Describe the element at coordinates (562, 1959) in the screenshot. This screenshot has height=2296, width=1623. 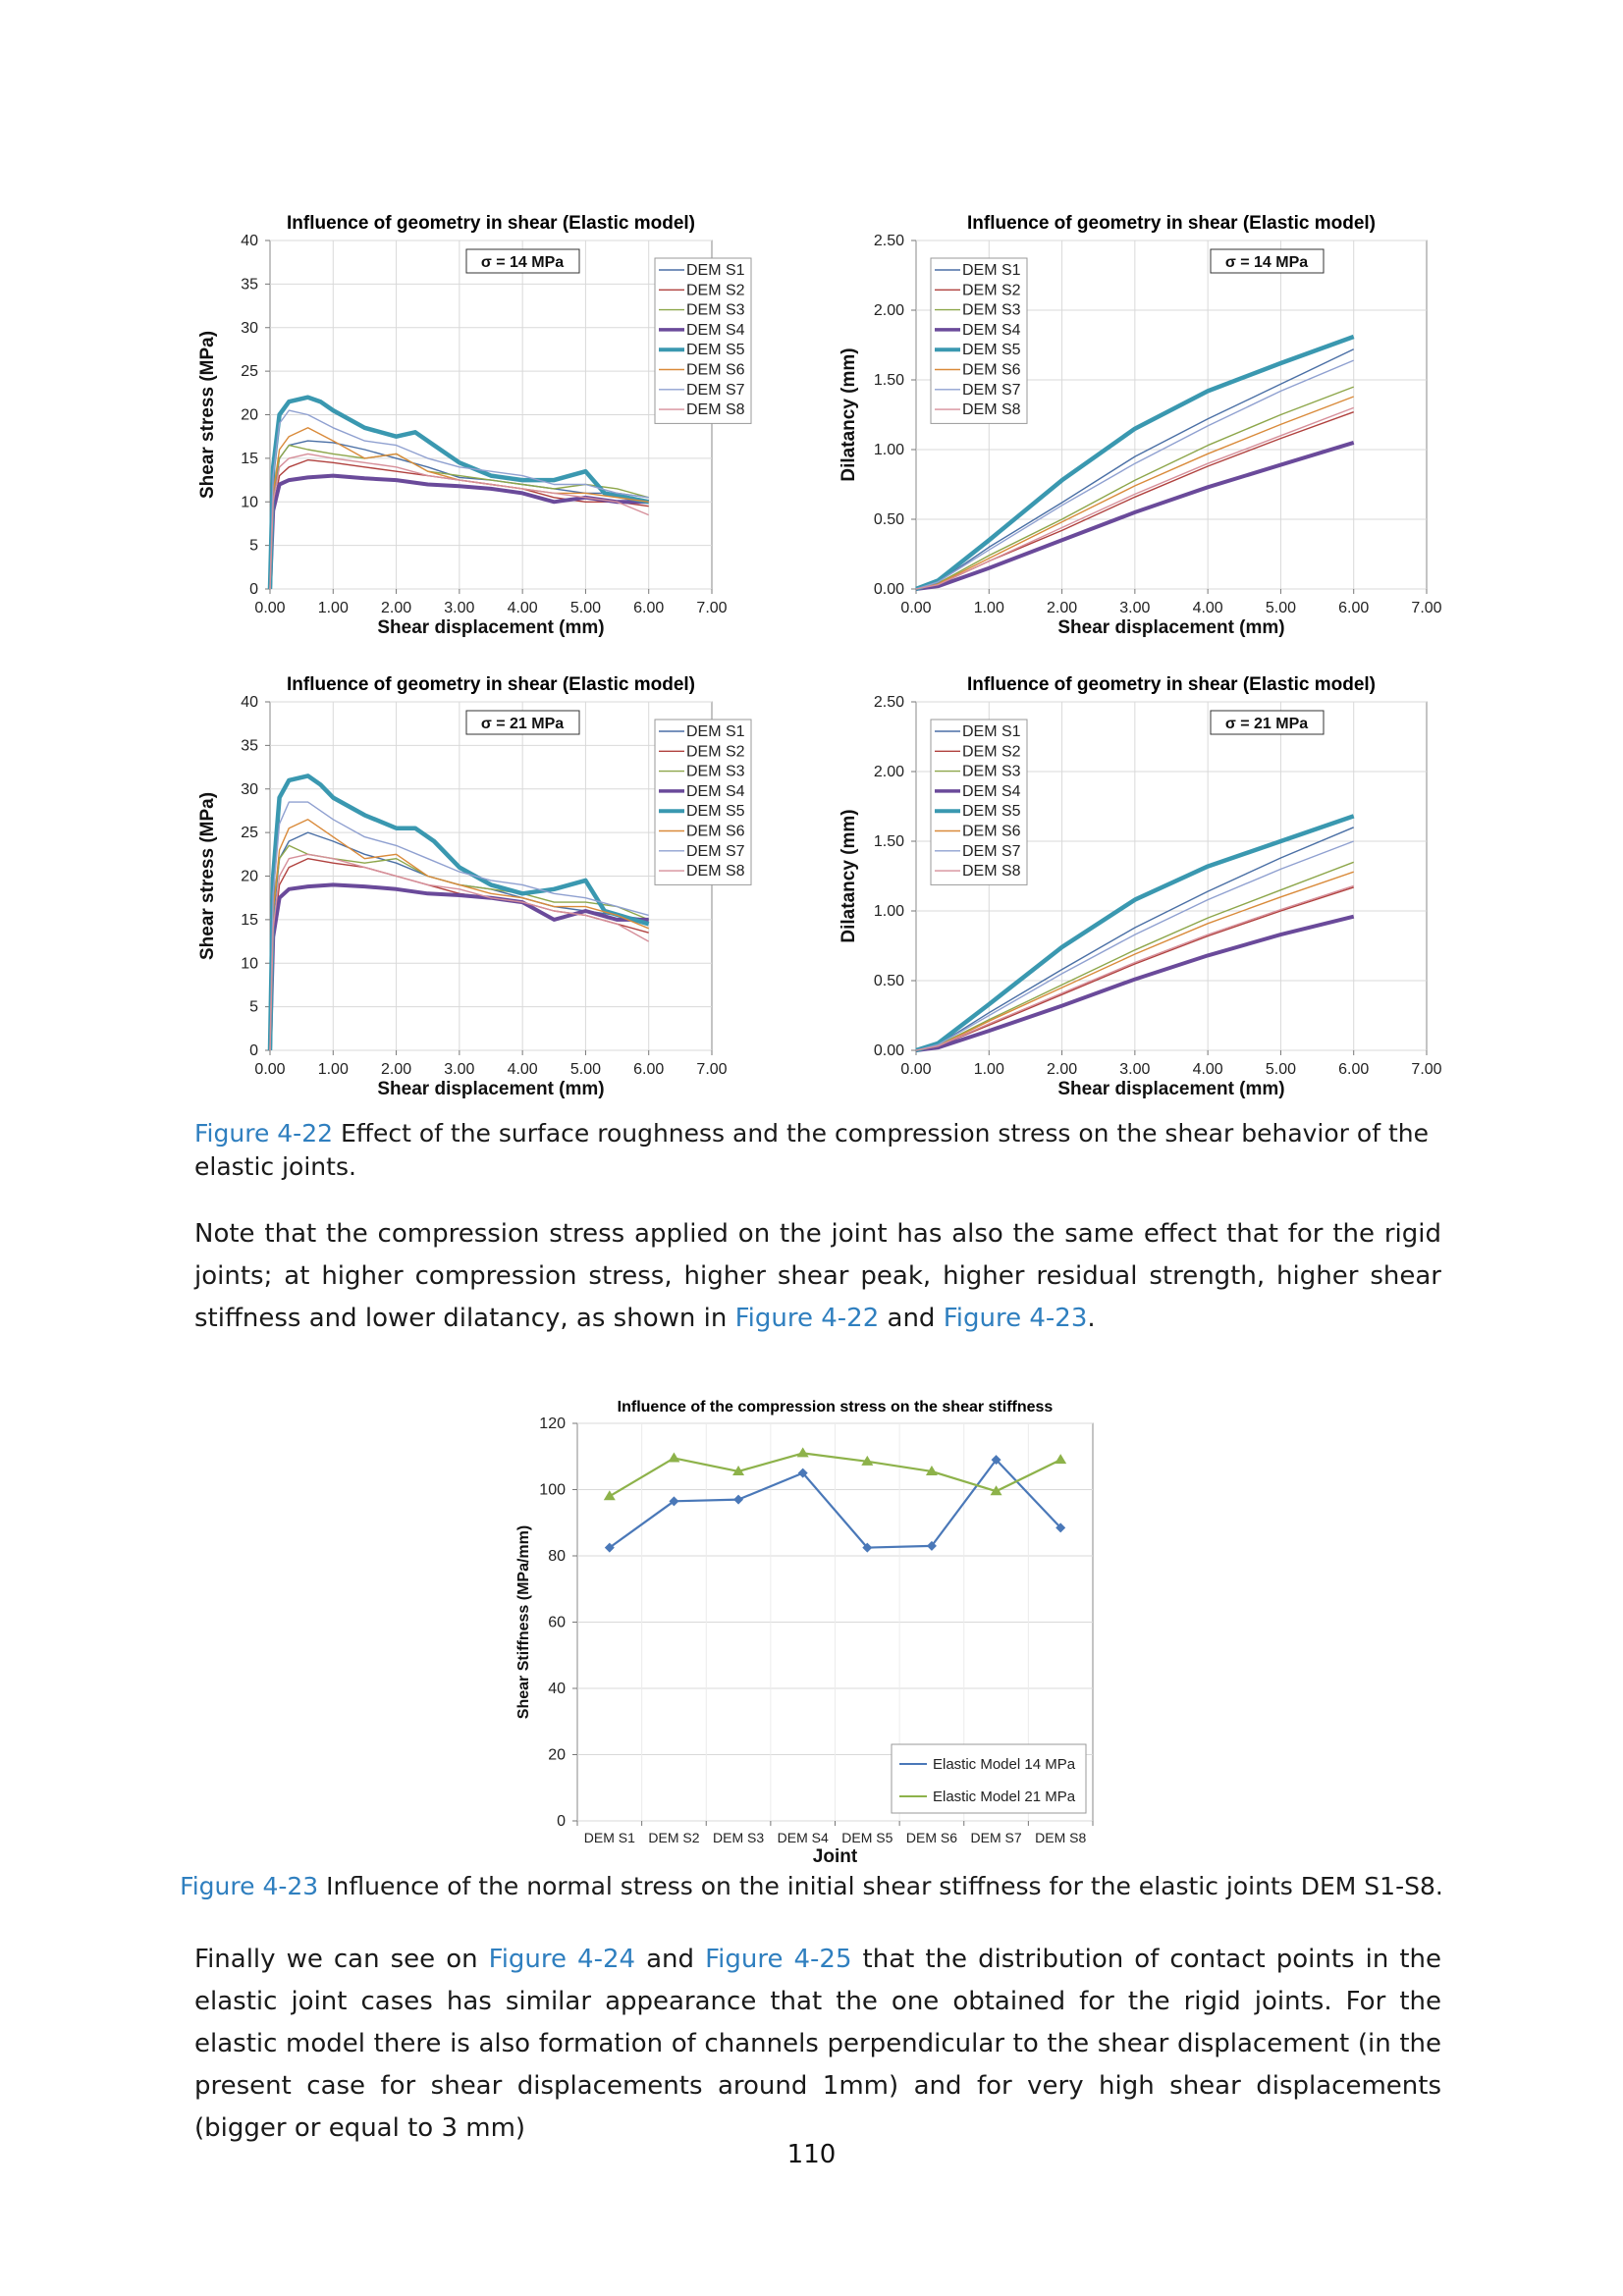
I see `figure-ref: Figure 4-24` at that location.